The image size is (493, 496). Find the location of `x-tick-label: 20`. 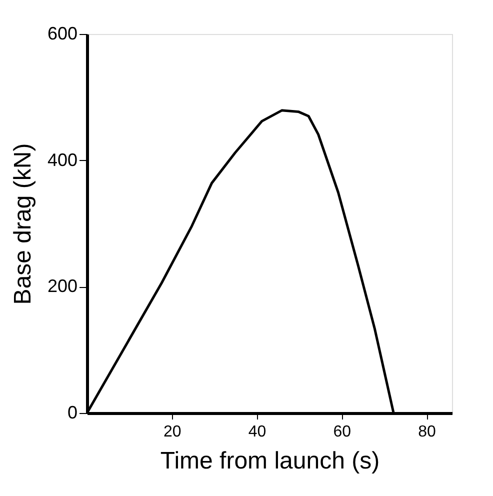

x-tick-label: 20 is located at coordinates (172, 432).